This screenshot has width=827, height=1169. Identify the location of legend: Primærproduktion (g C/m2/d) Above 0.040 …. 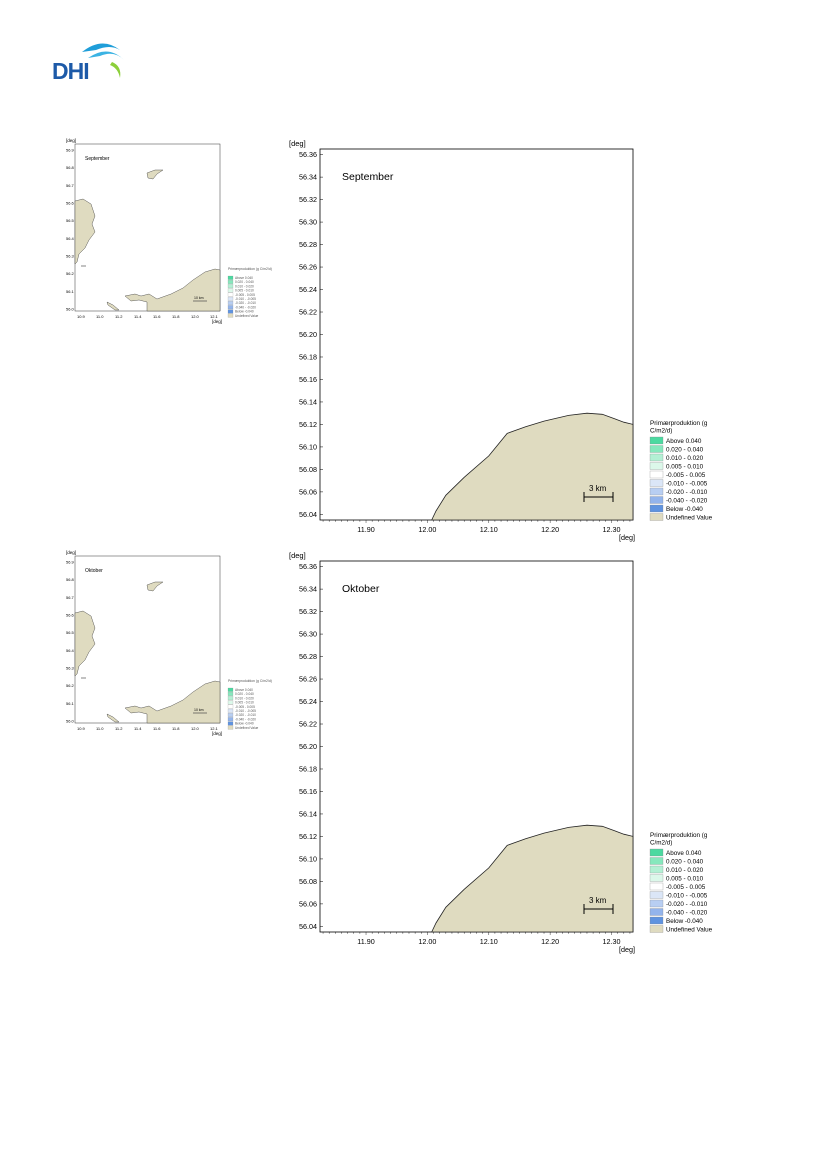
(681, 471).